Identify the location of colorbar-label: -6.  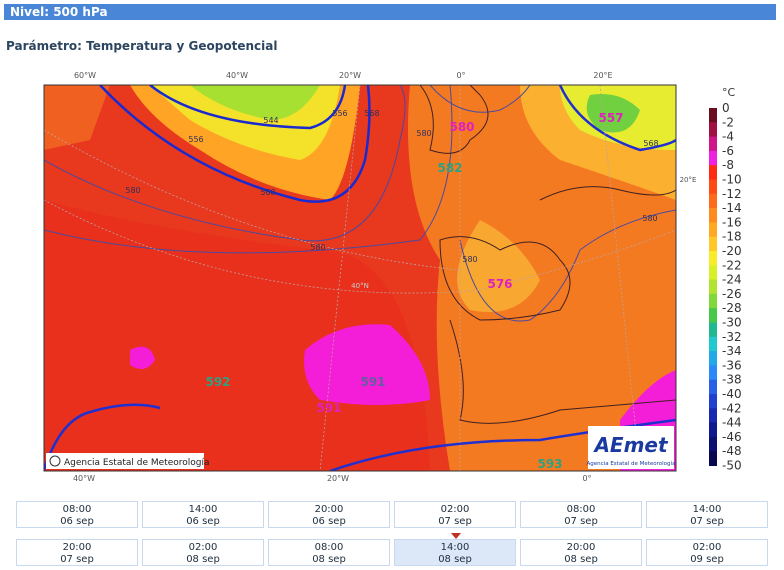
(728, 151).